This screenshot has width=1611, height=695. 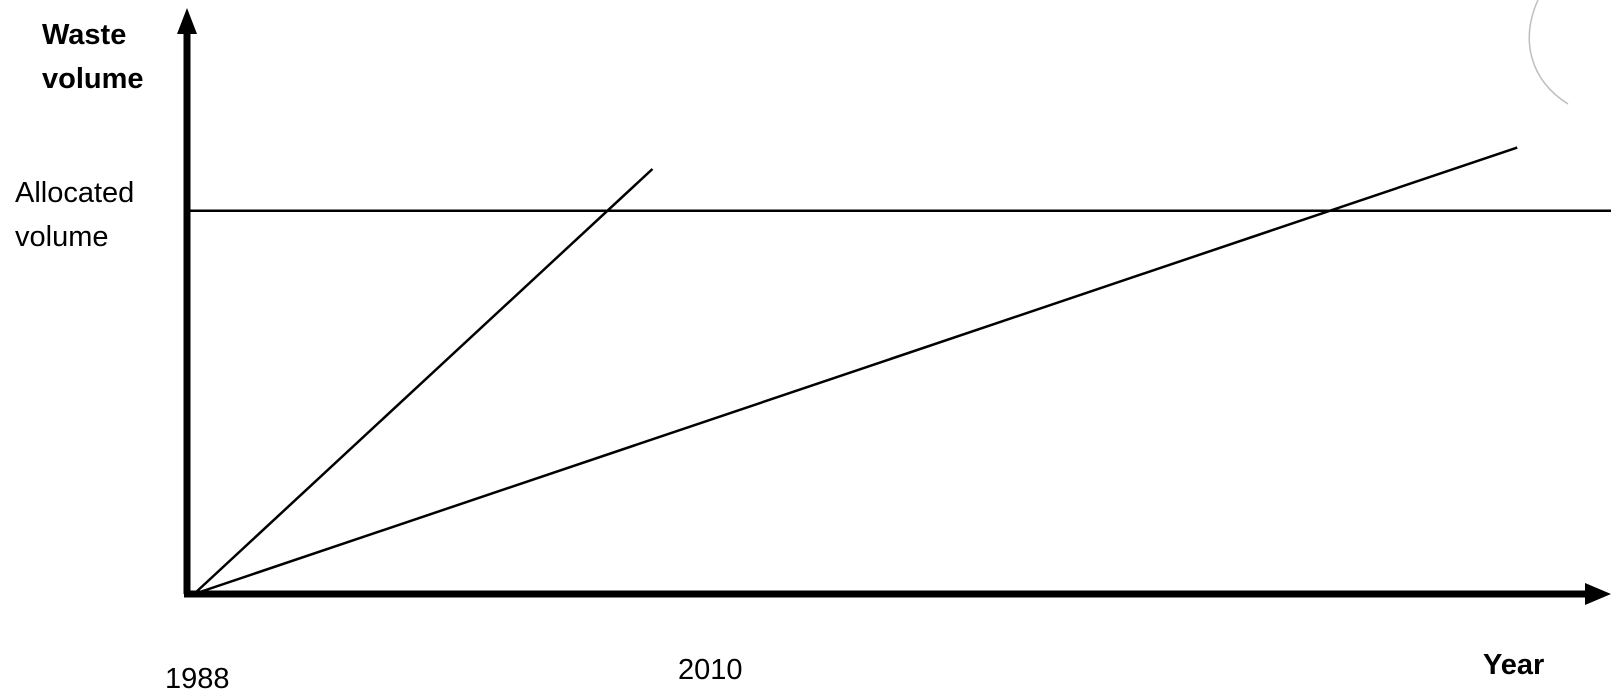 I want to click on y-axis-arrowhead, so click(x=187, y=21).